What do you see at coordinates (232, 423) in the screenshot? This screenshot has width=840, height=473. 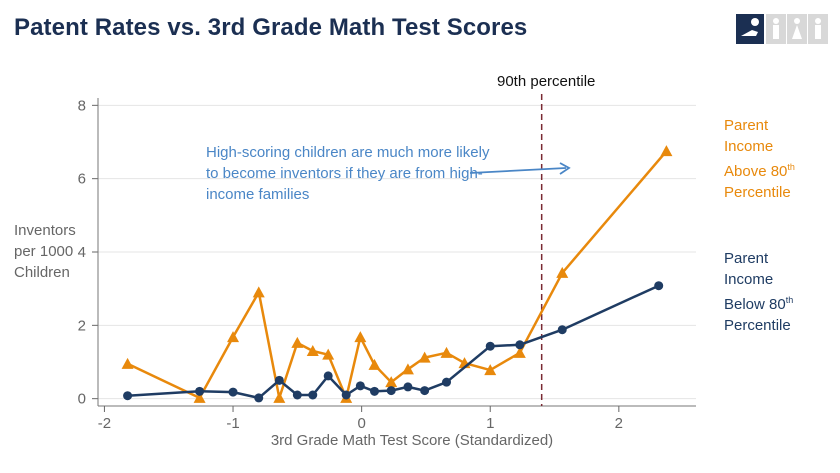 I see `x-tick-label: -1` at bounding box center [232, 423].